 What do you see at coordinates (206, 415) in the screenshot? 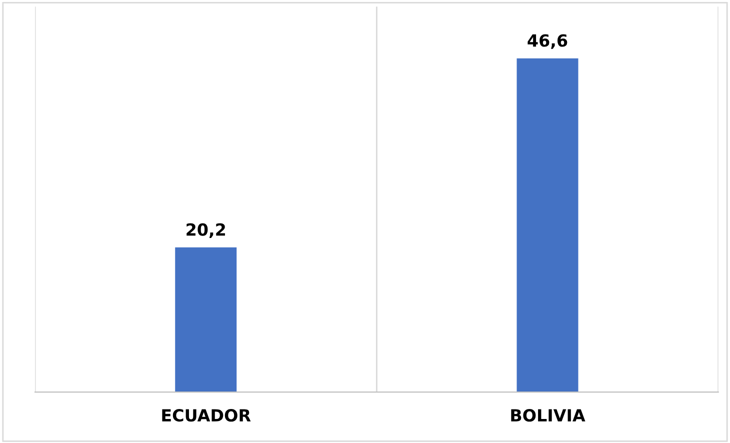
I see `x-tick-label: ECUADOR` at bounding box center [206, 415].